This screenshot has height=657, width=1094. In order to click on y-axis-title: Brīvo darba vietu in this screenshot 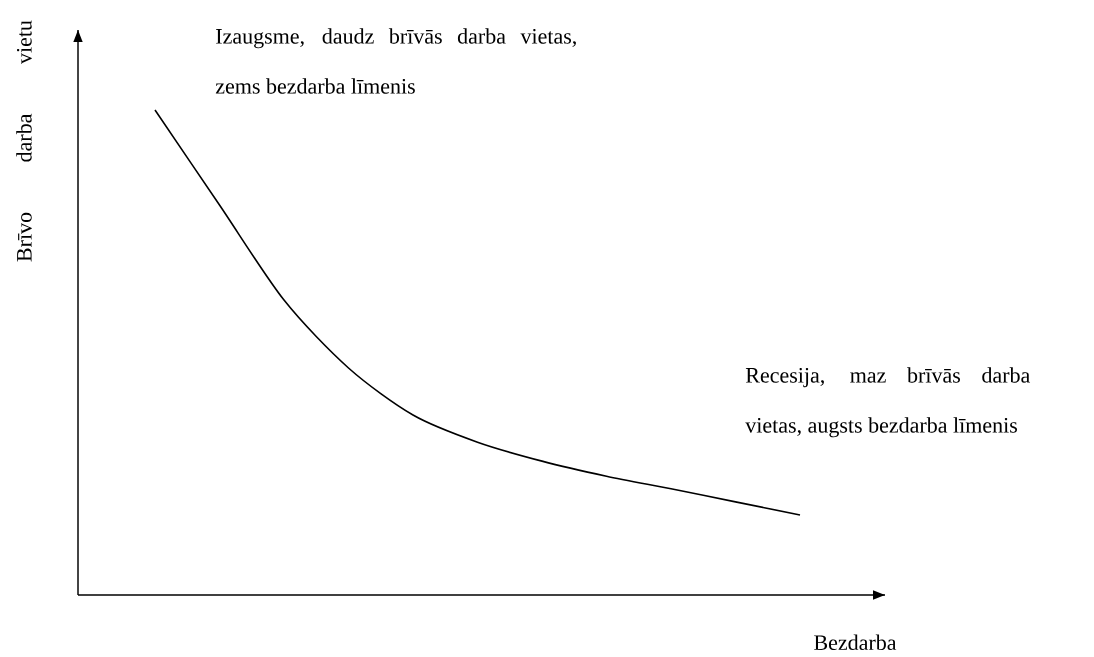, I will do `click(24, 141)`.